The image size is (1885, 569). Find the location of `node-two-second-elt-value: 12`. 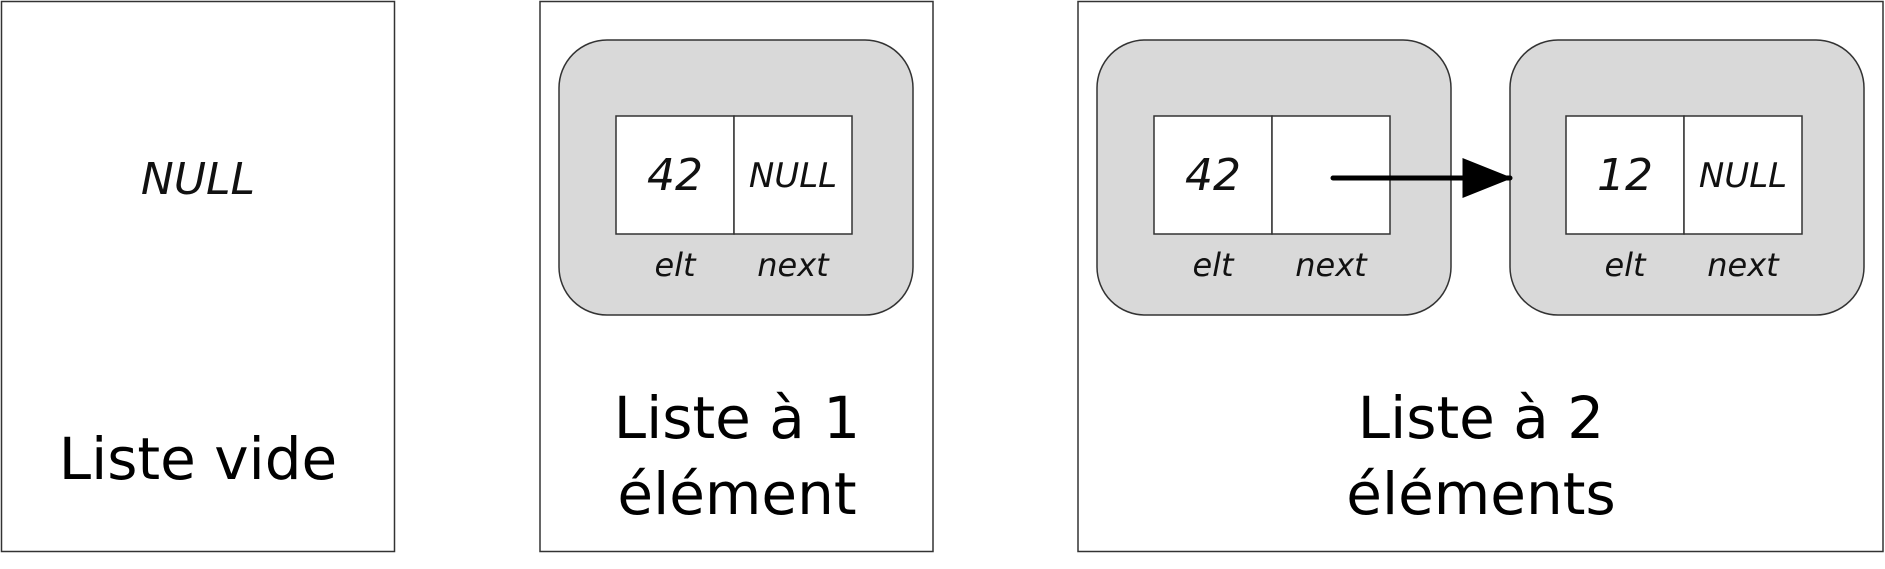

node-two-second-elt-value: 12 is located at coordinates (1625, 175).